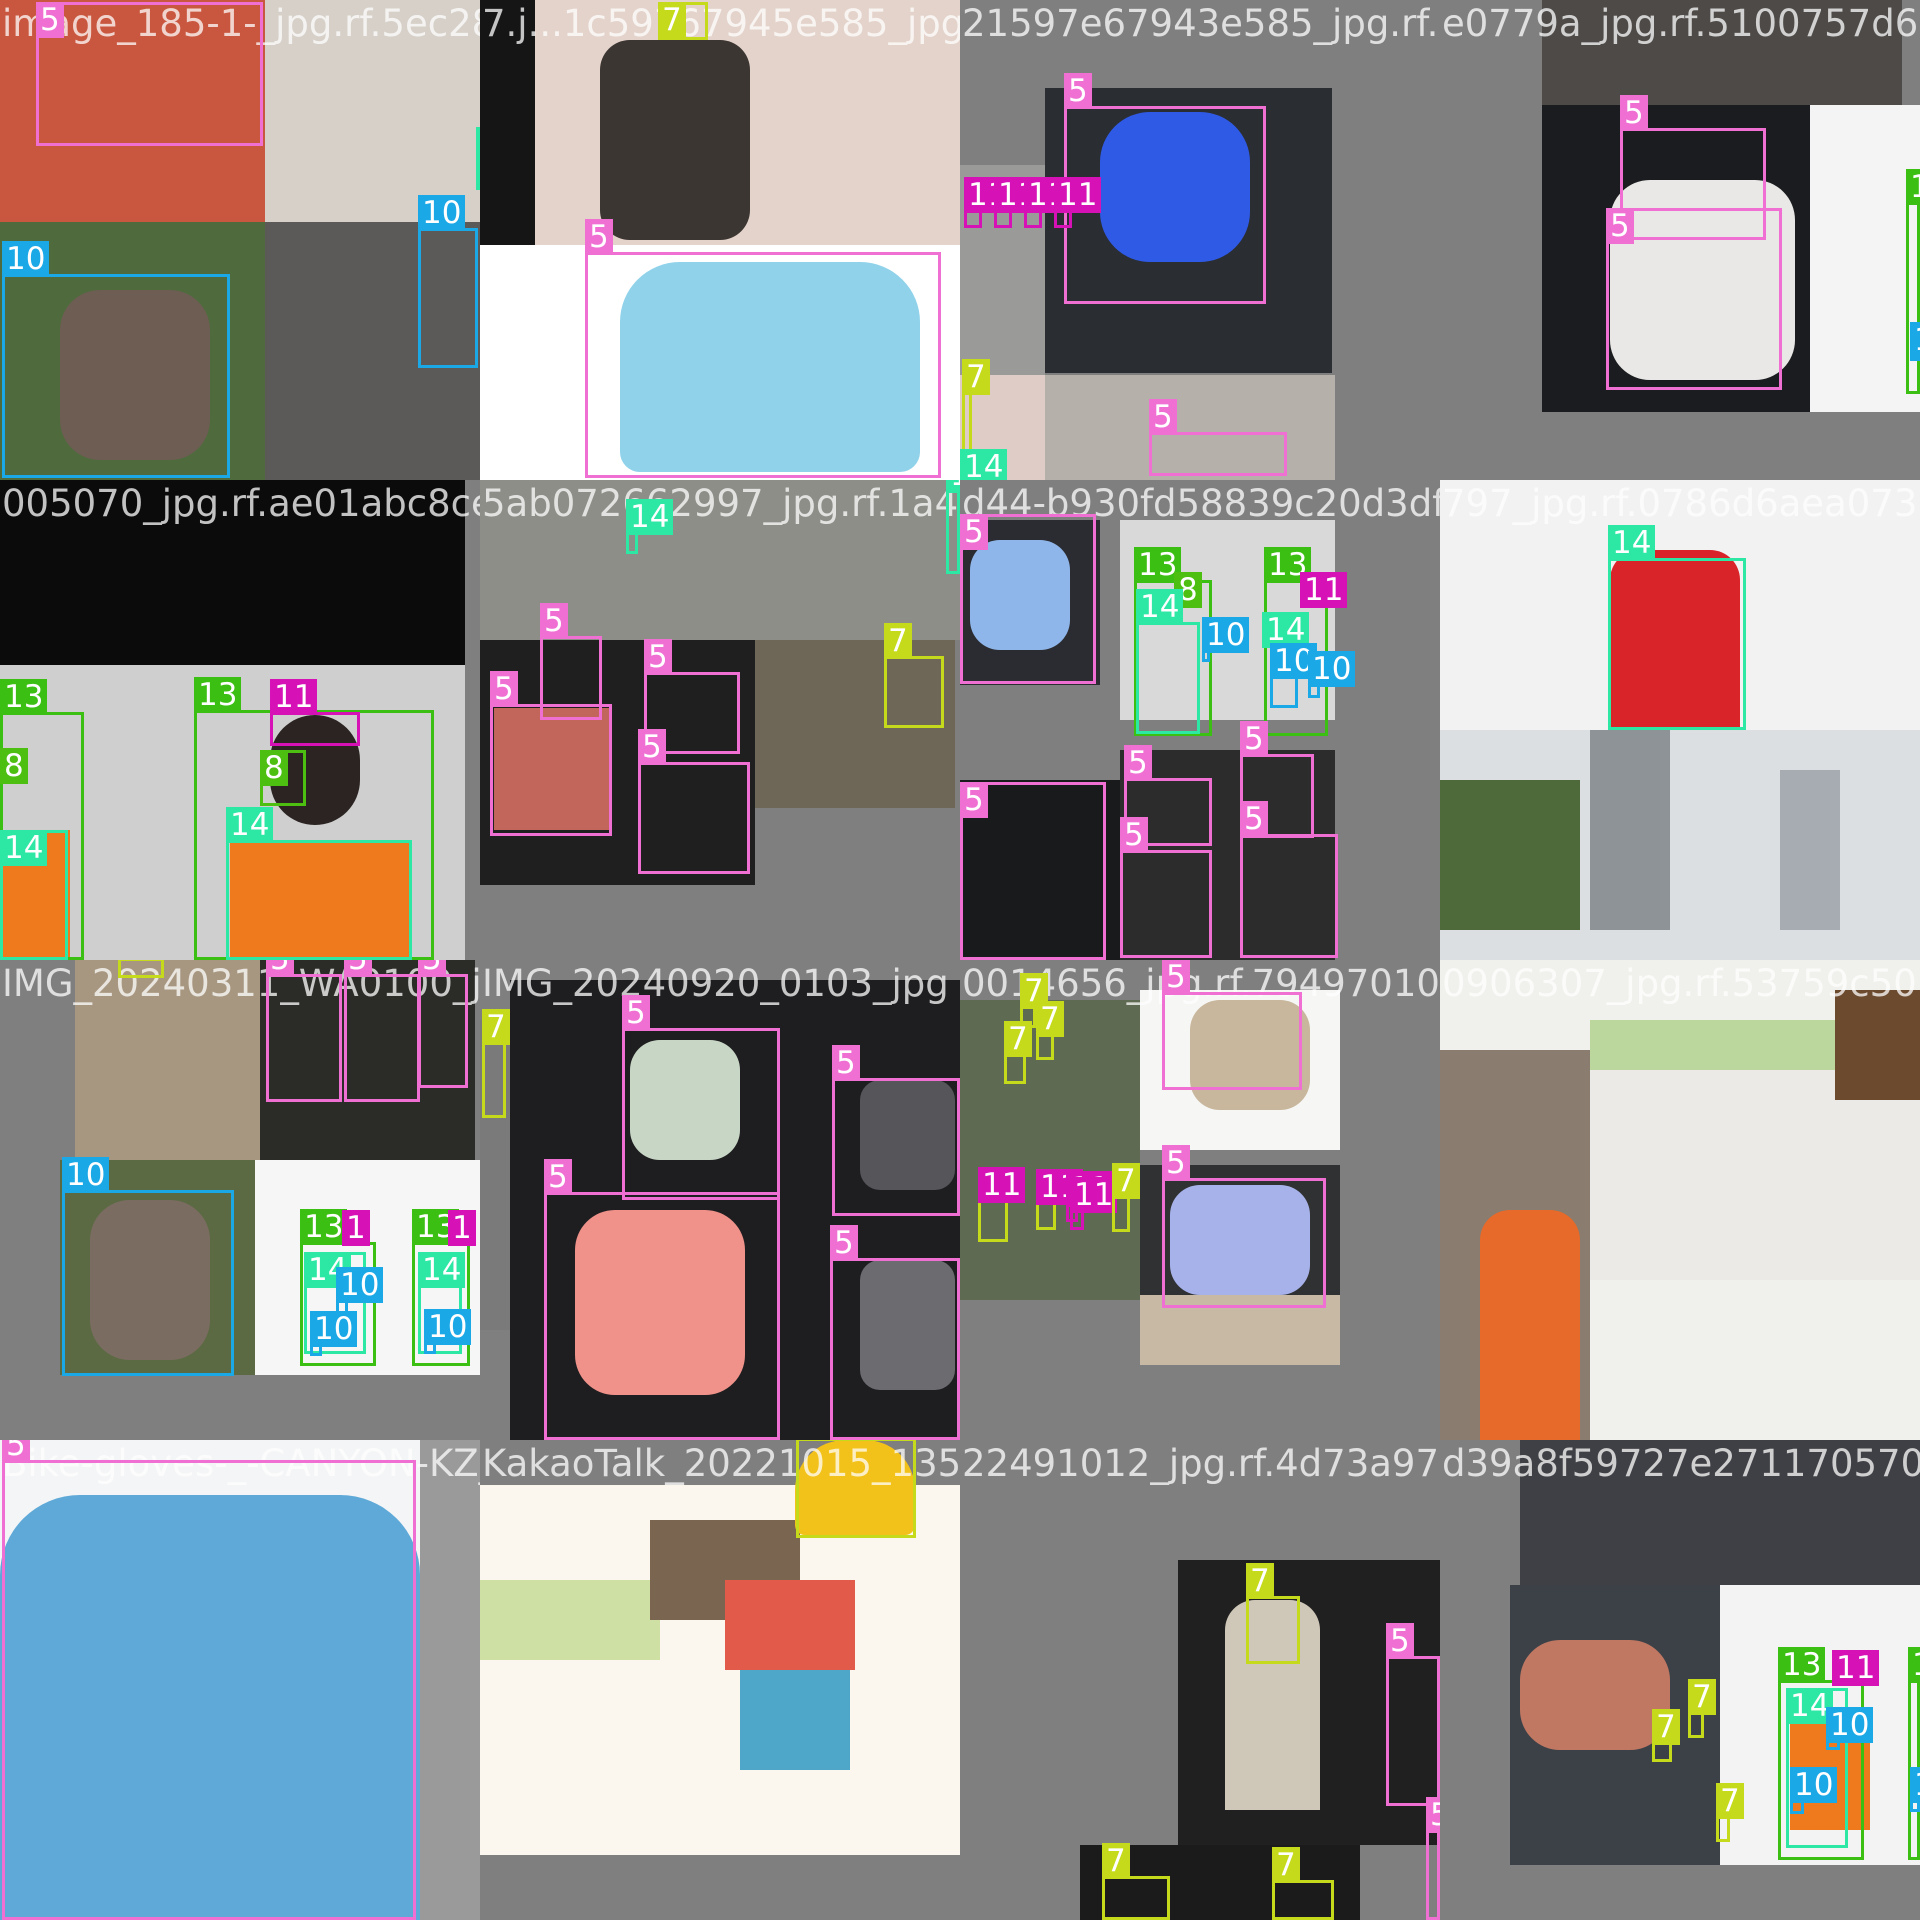 The image size is (1920, 1920). I want to click on image-filename: IMG_20240311_WA0100_jpg, so click(241, 983).